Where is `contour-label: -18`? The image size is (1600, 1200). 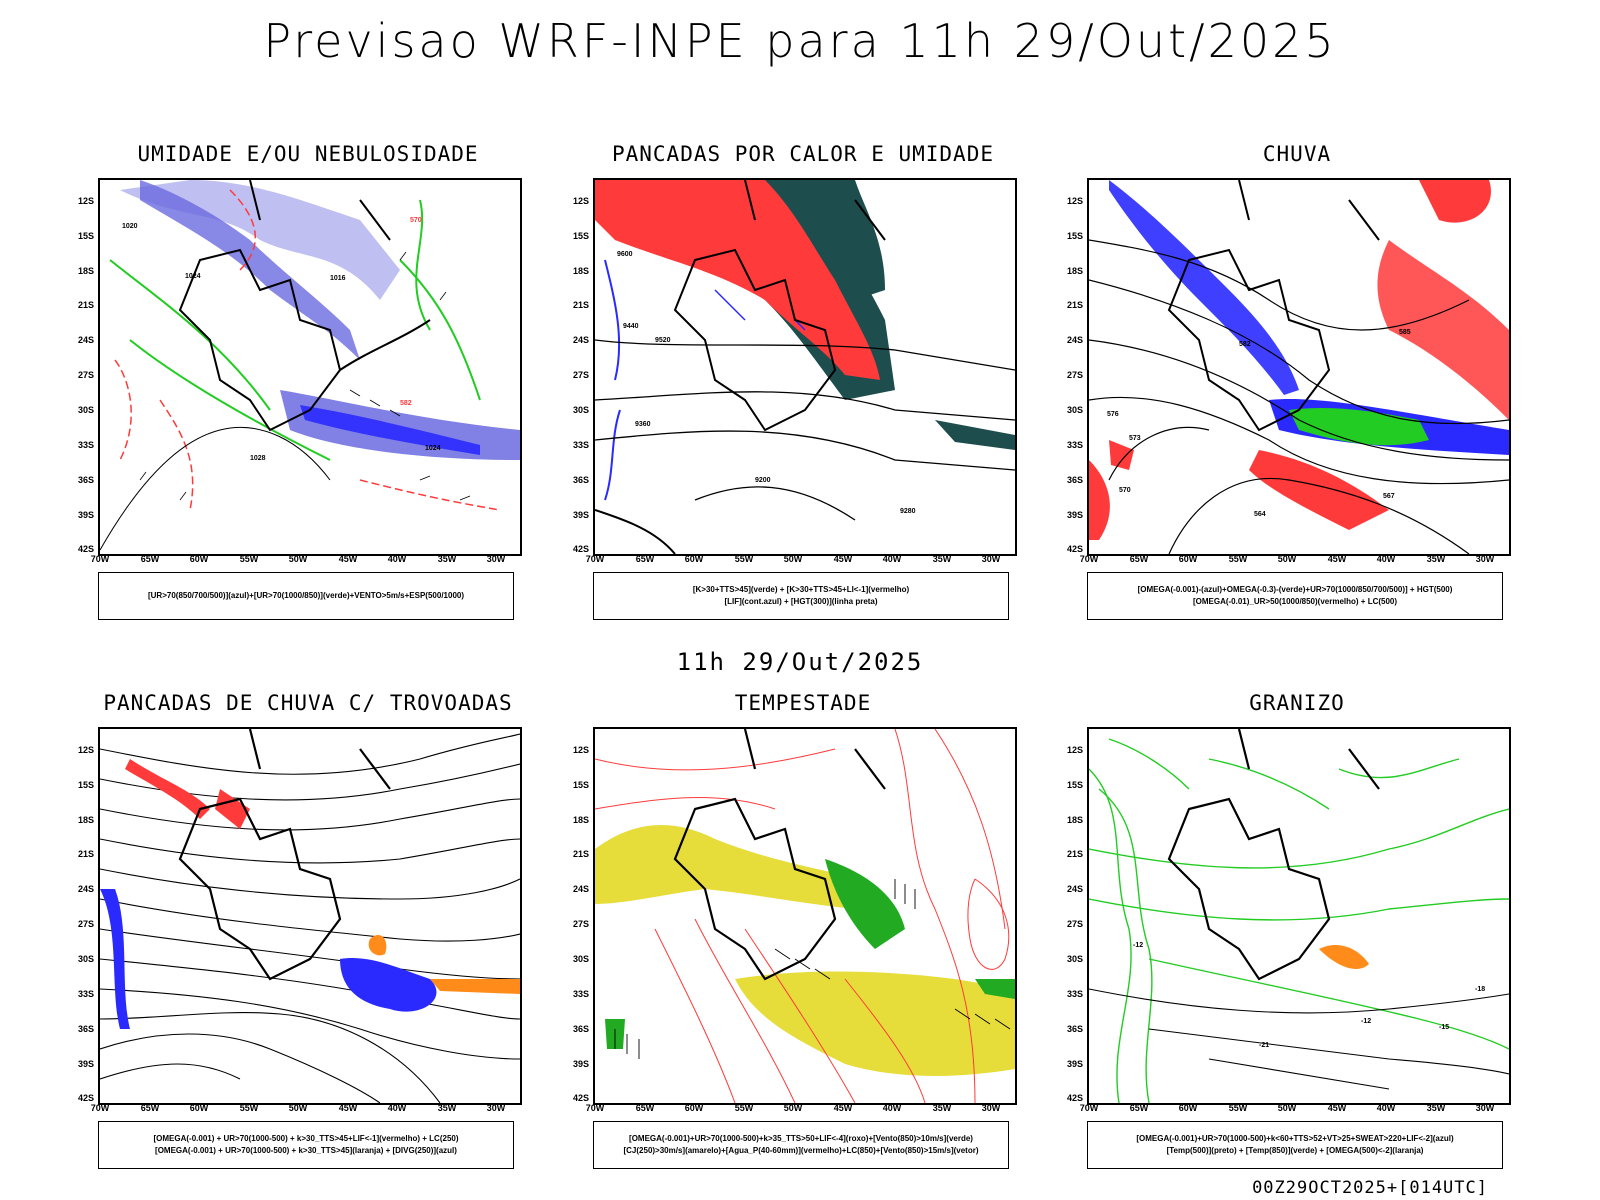
contour-label: -18 is located at coordinates (1480, 989).